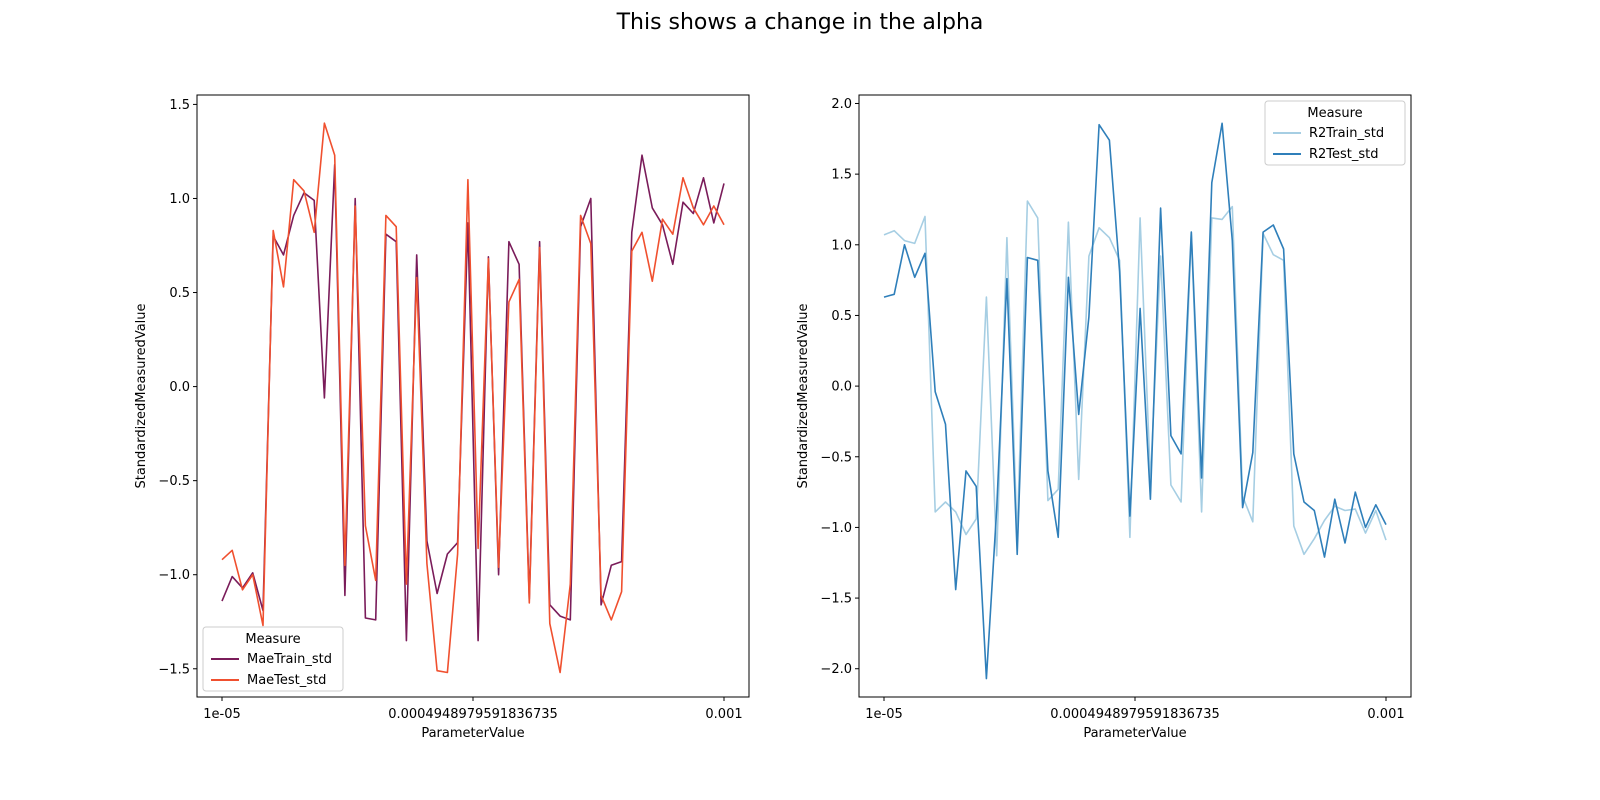  What do you see at coordinates (723, 714) in the screenshot?
I see `left-x-tick-label: 0.001` at bounding box center [723, 714].